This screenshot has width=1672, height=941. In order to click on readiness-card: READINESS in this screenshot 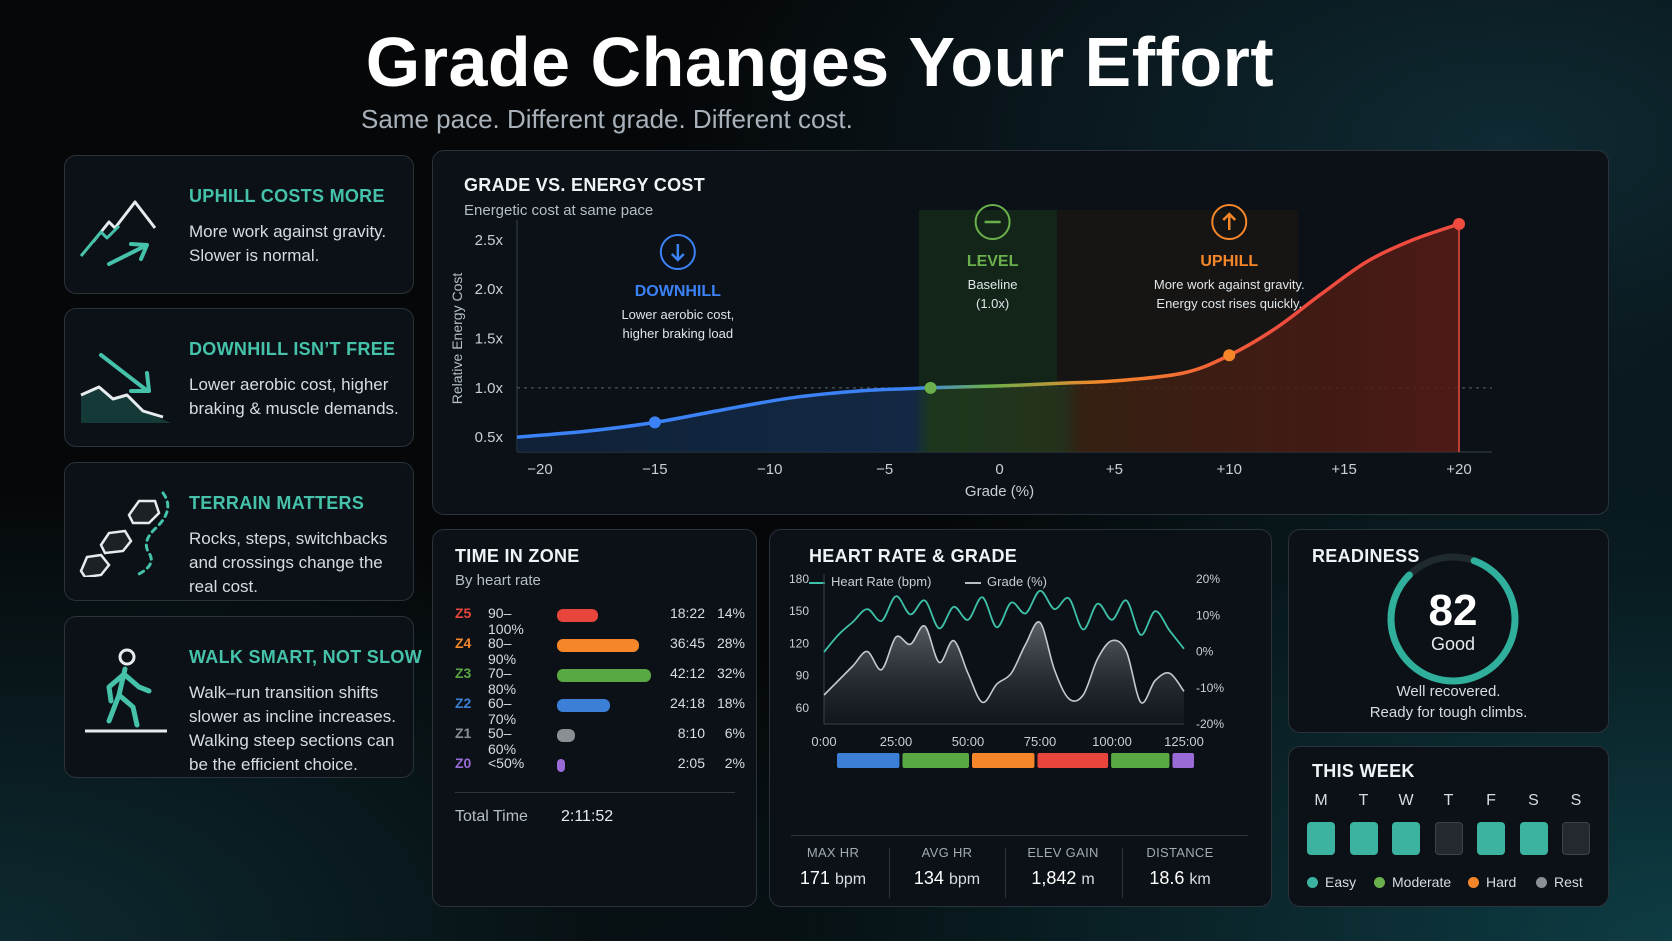, I will do `click(1448, 631)`.